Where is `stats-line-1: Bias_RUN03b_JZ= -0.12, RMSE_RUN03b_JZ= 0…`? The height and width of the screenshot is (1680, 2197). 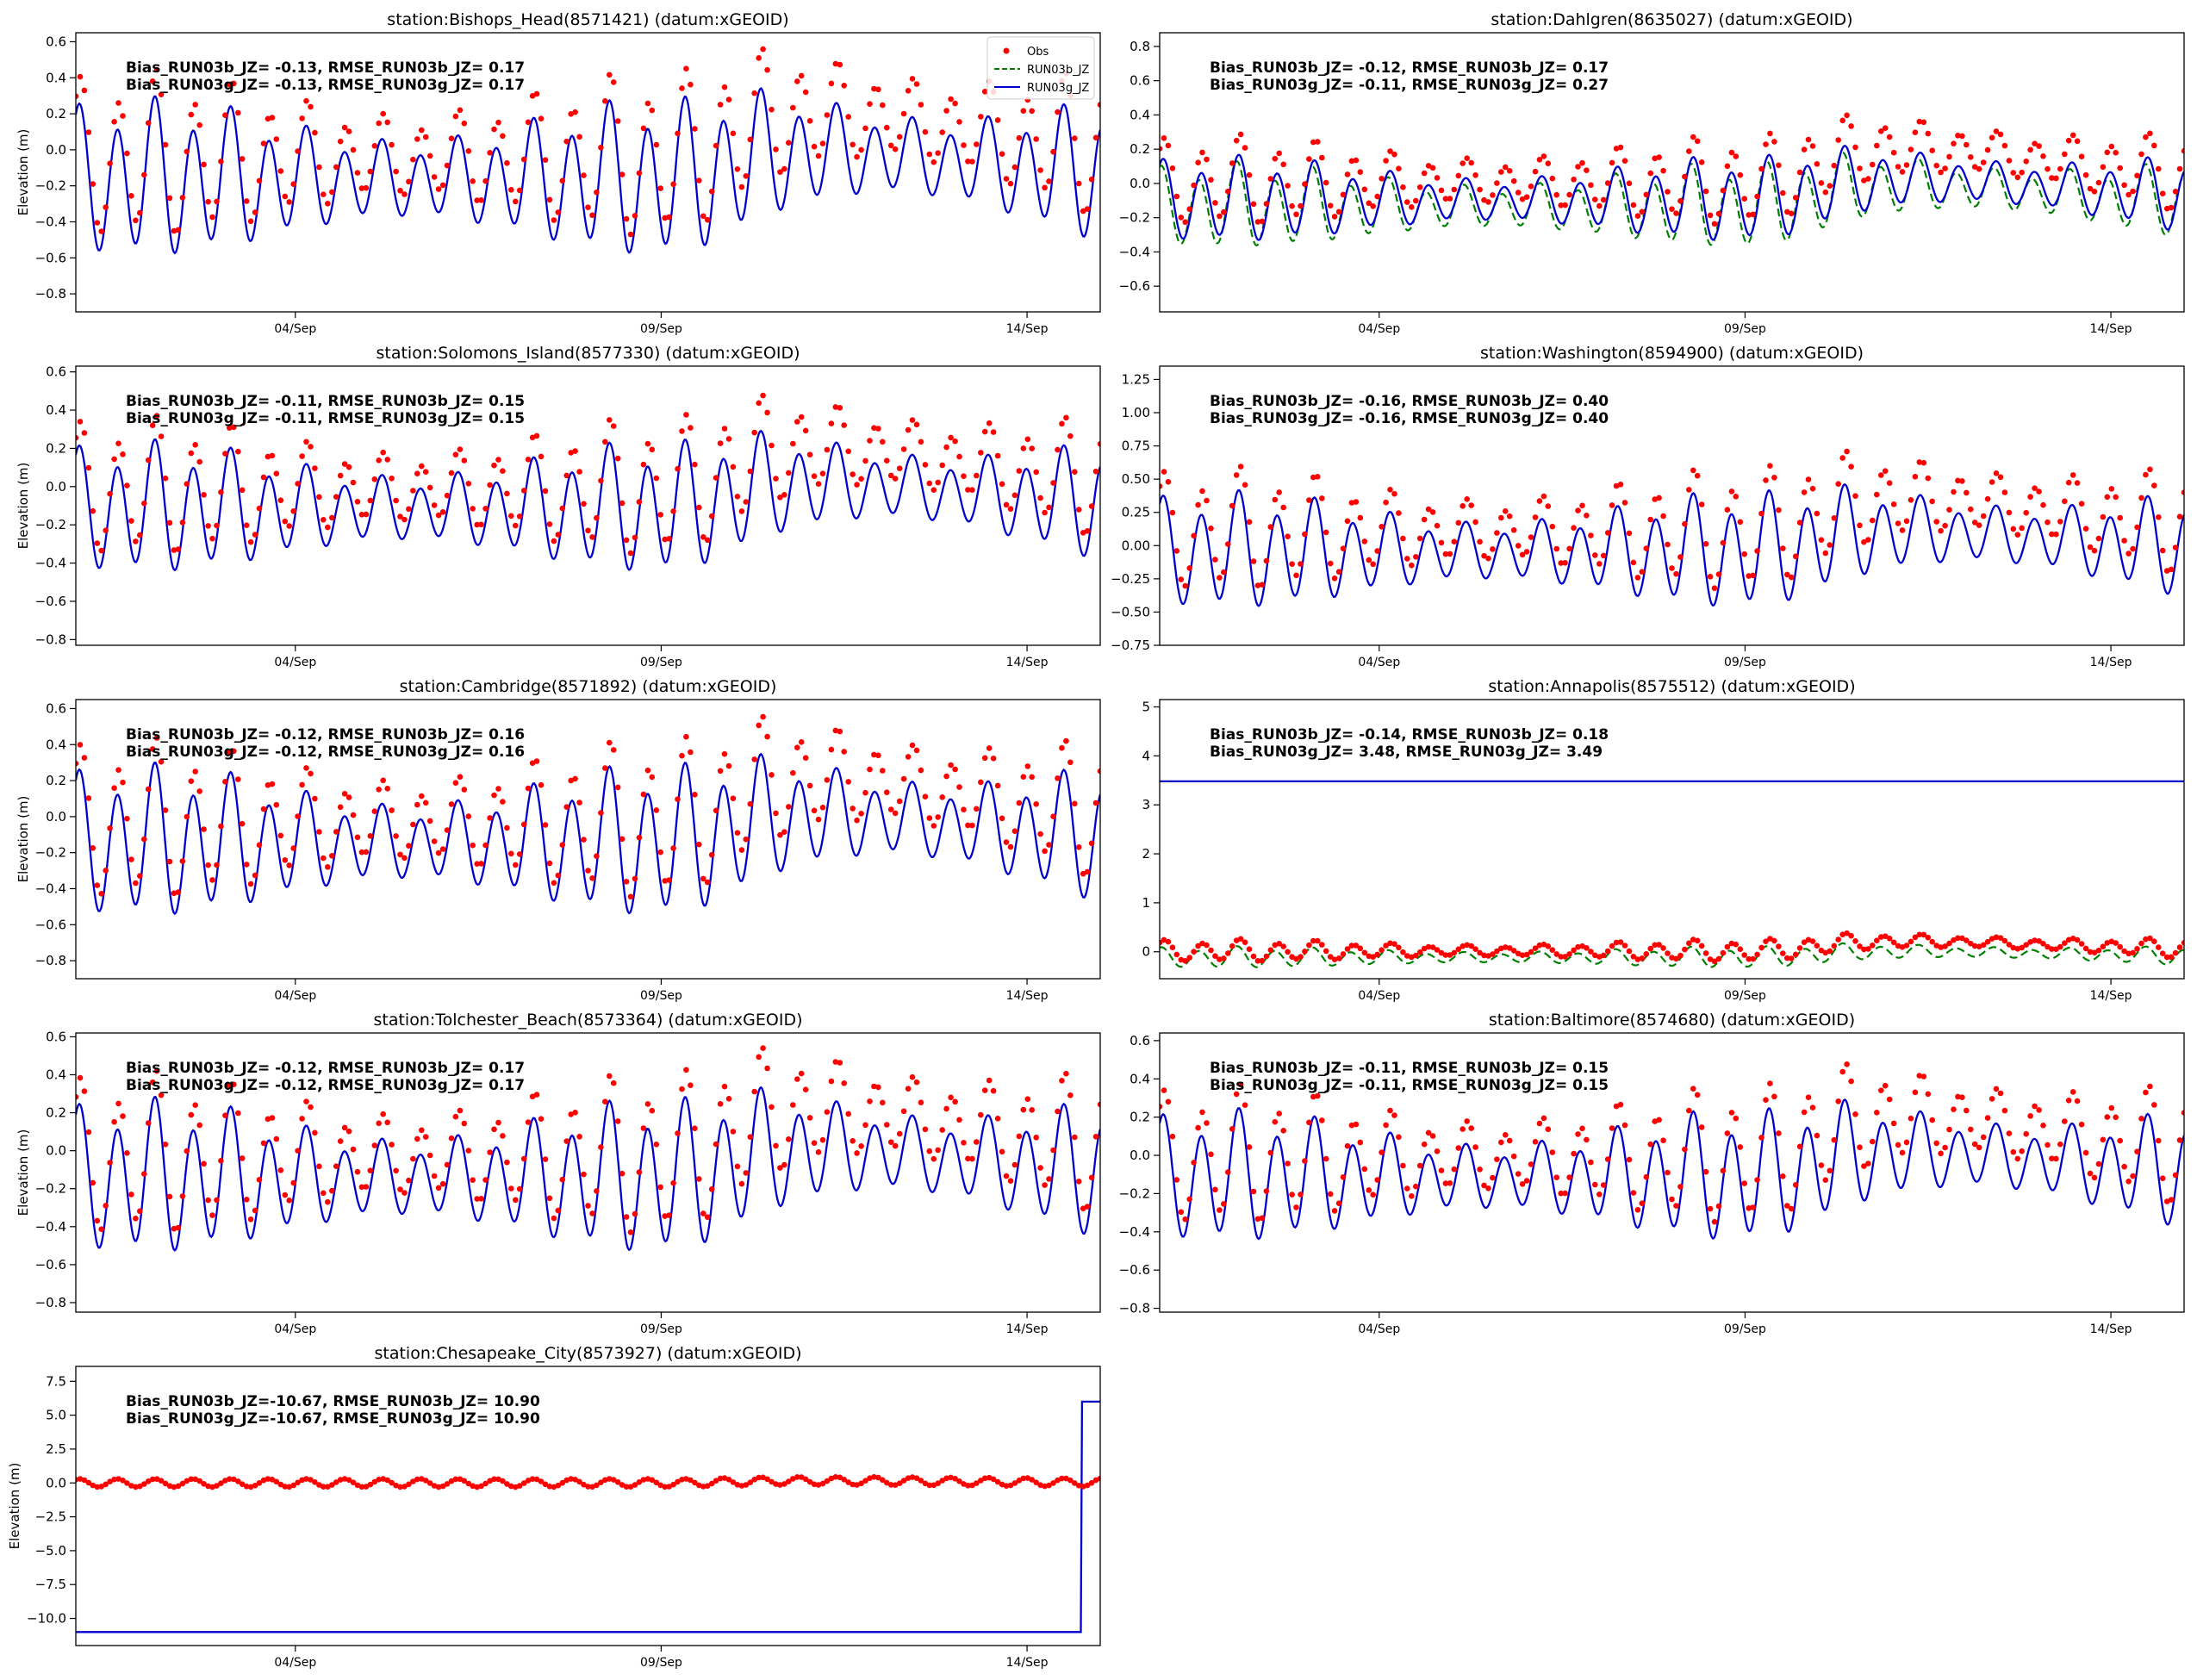 stats-line-1: Bias_RUN03b_JZ= -0.12, RMSE_RUN03b_JZ= 0… is located at coordinates (1409, 68).